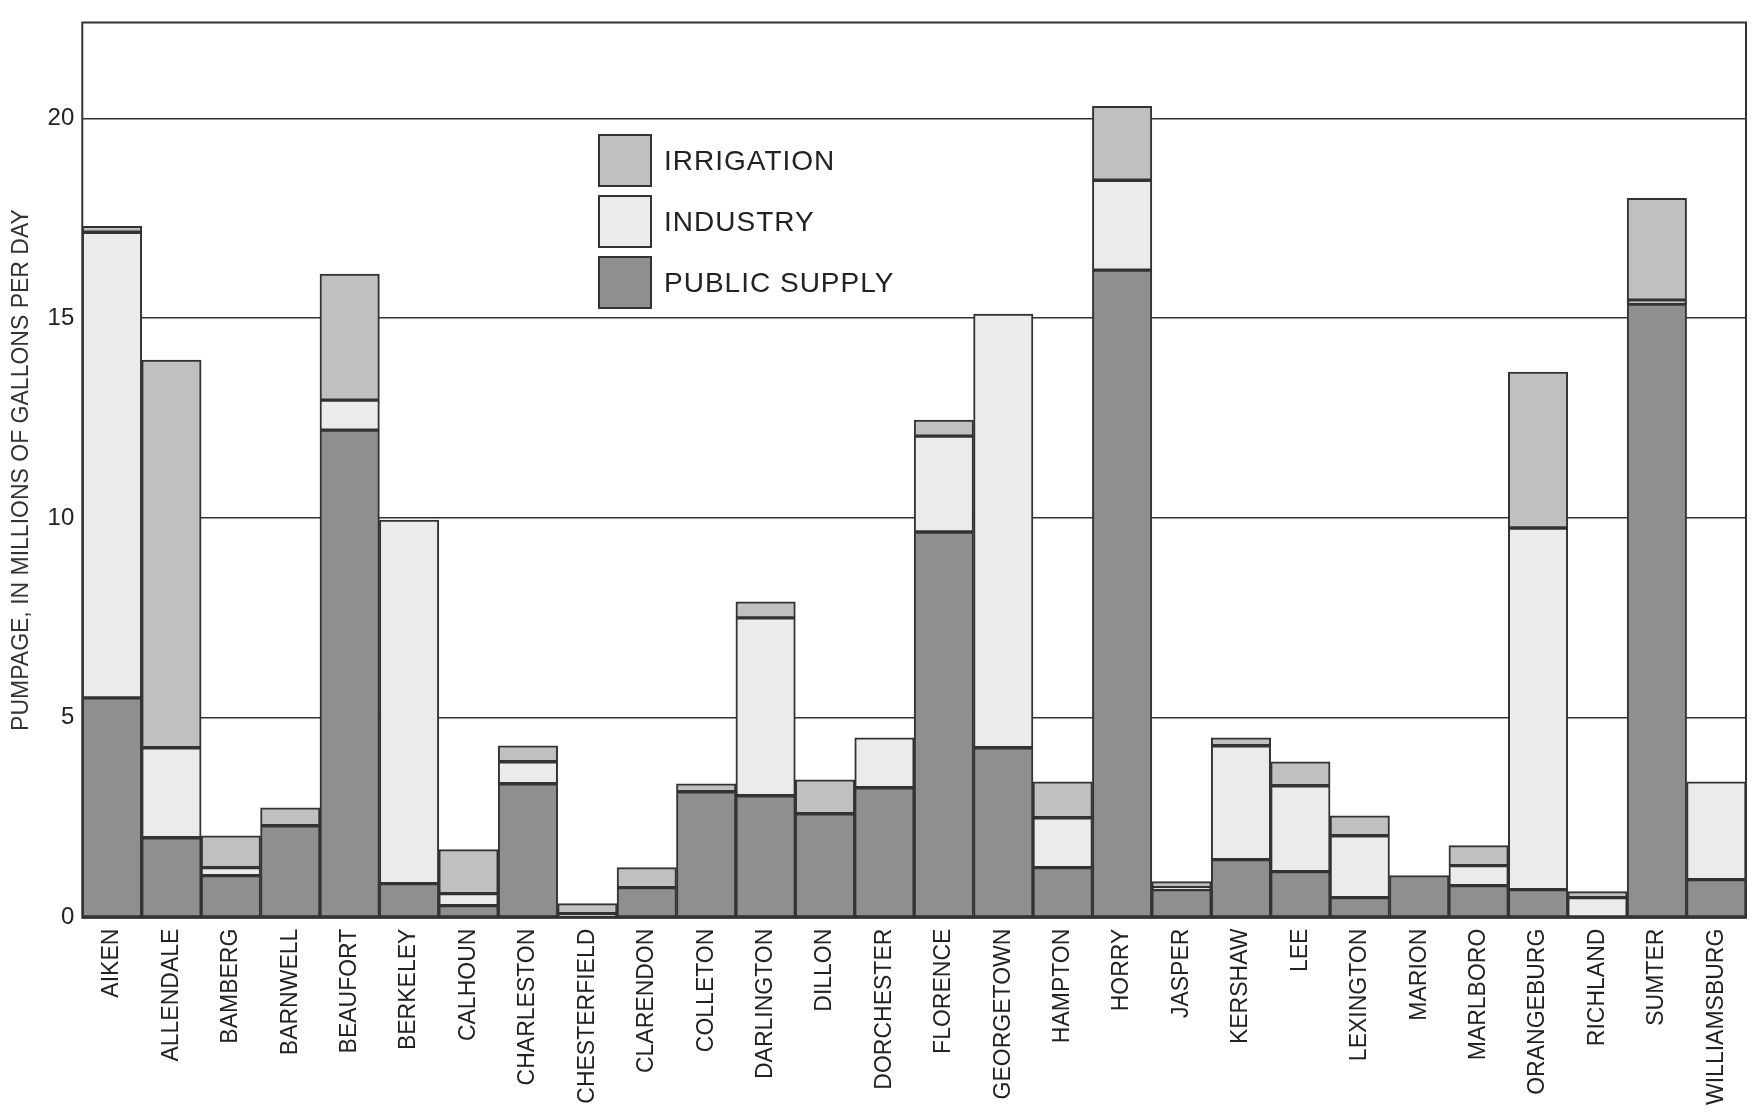 This screenshot has width=1754, height=1112. I want to click on x-tick-label: FLORENCE, so click(942, 991).